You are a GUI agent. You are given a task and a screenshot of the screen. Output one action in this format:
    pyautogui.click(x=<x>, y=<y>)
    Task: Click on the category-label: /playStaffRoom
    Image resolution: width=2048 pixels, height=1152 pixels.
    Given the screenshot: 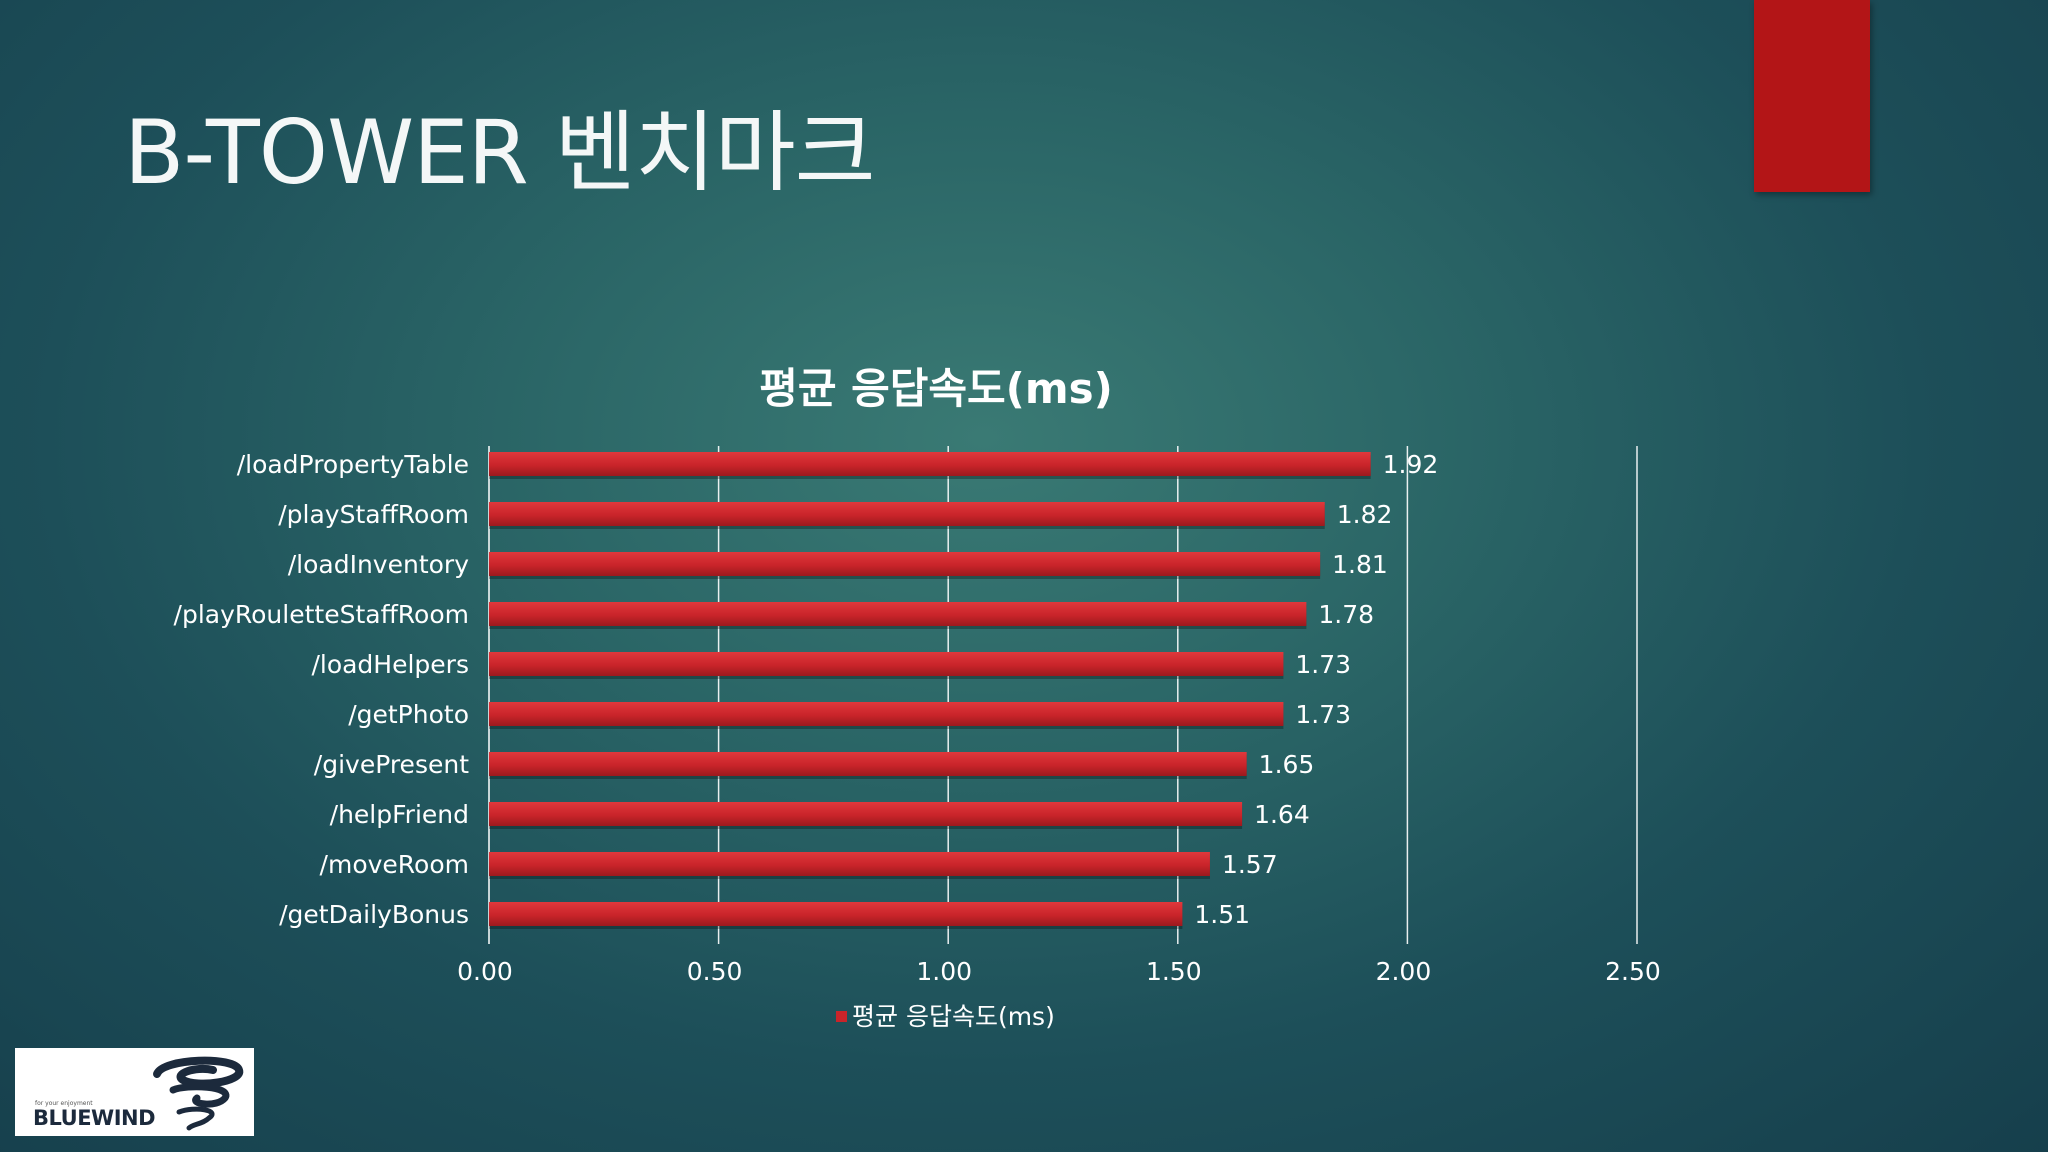 What is the action you would take?
    pyautogui.click(x=373, y=514)
    